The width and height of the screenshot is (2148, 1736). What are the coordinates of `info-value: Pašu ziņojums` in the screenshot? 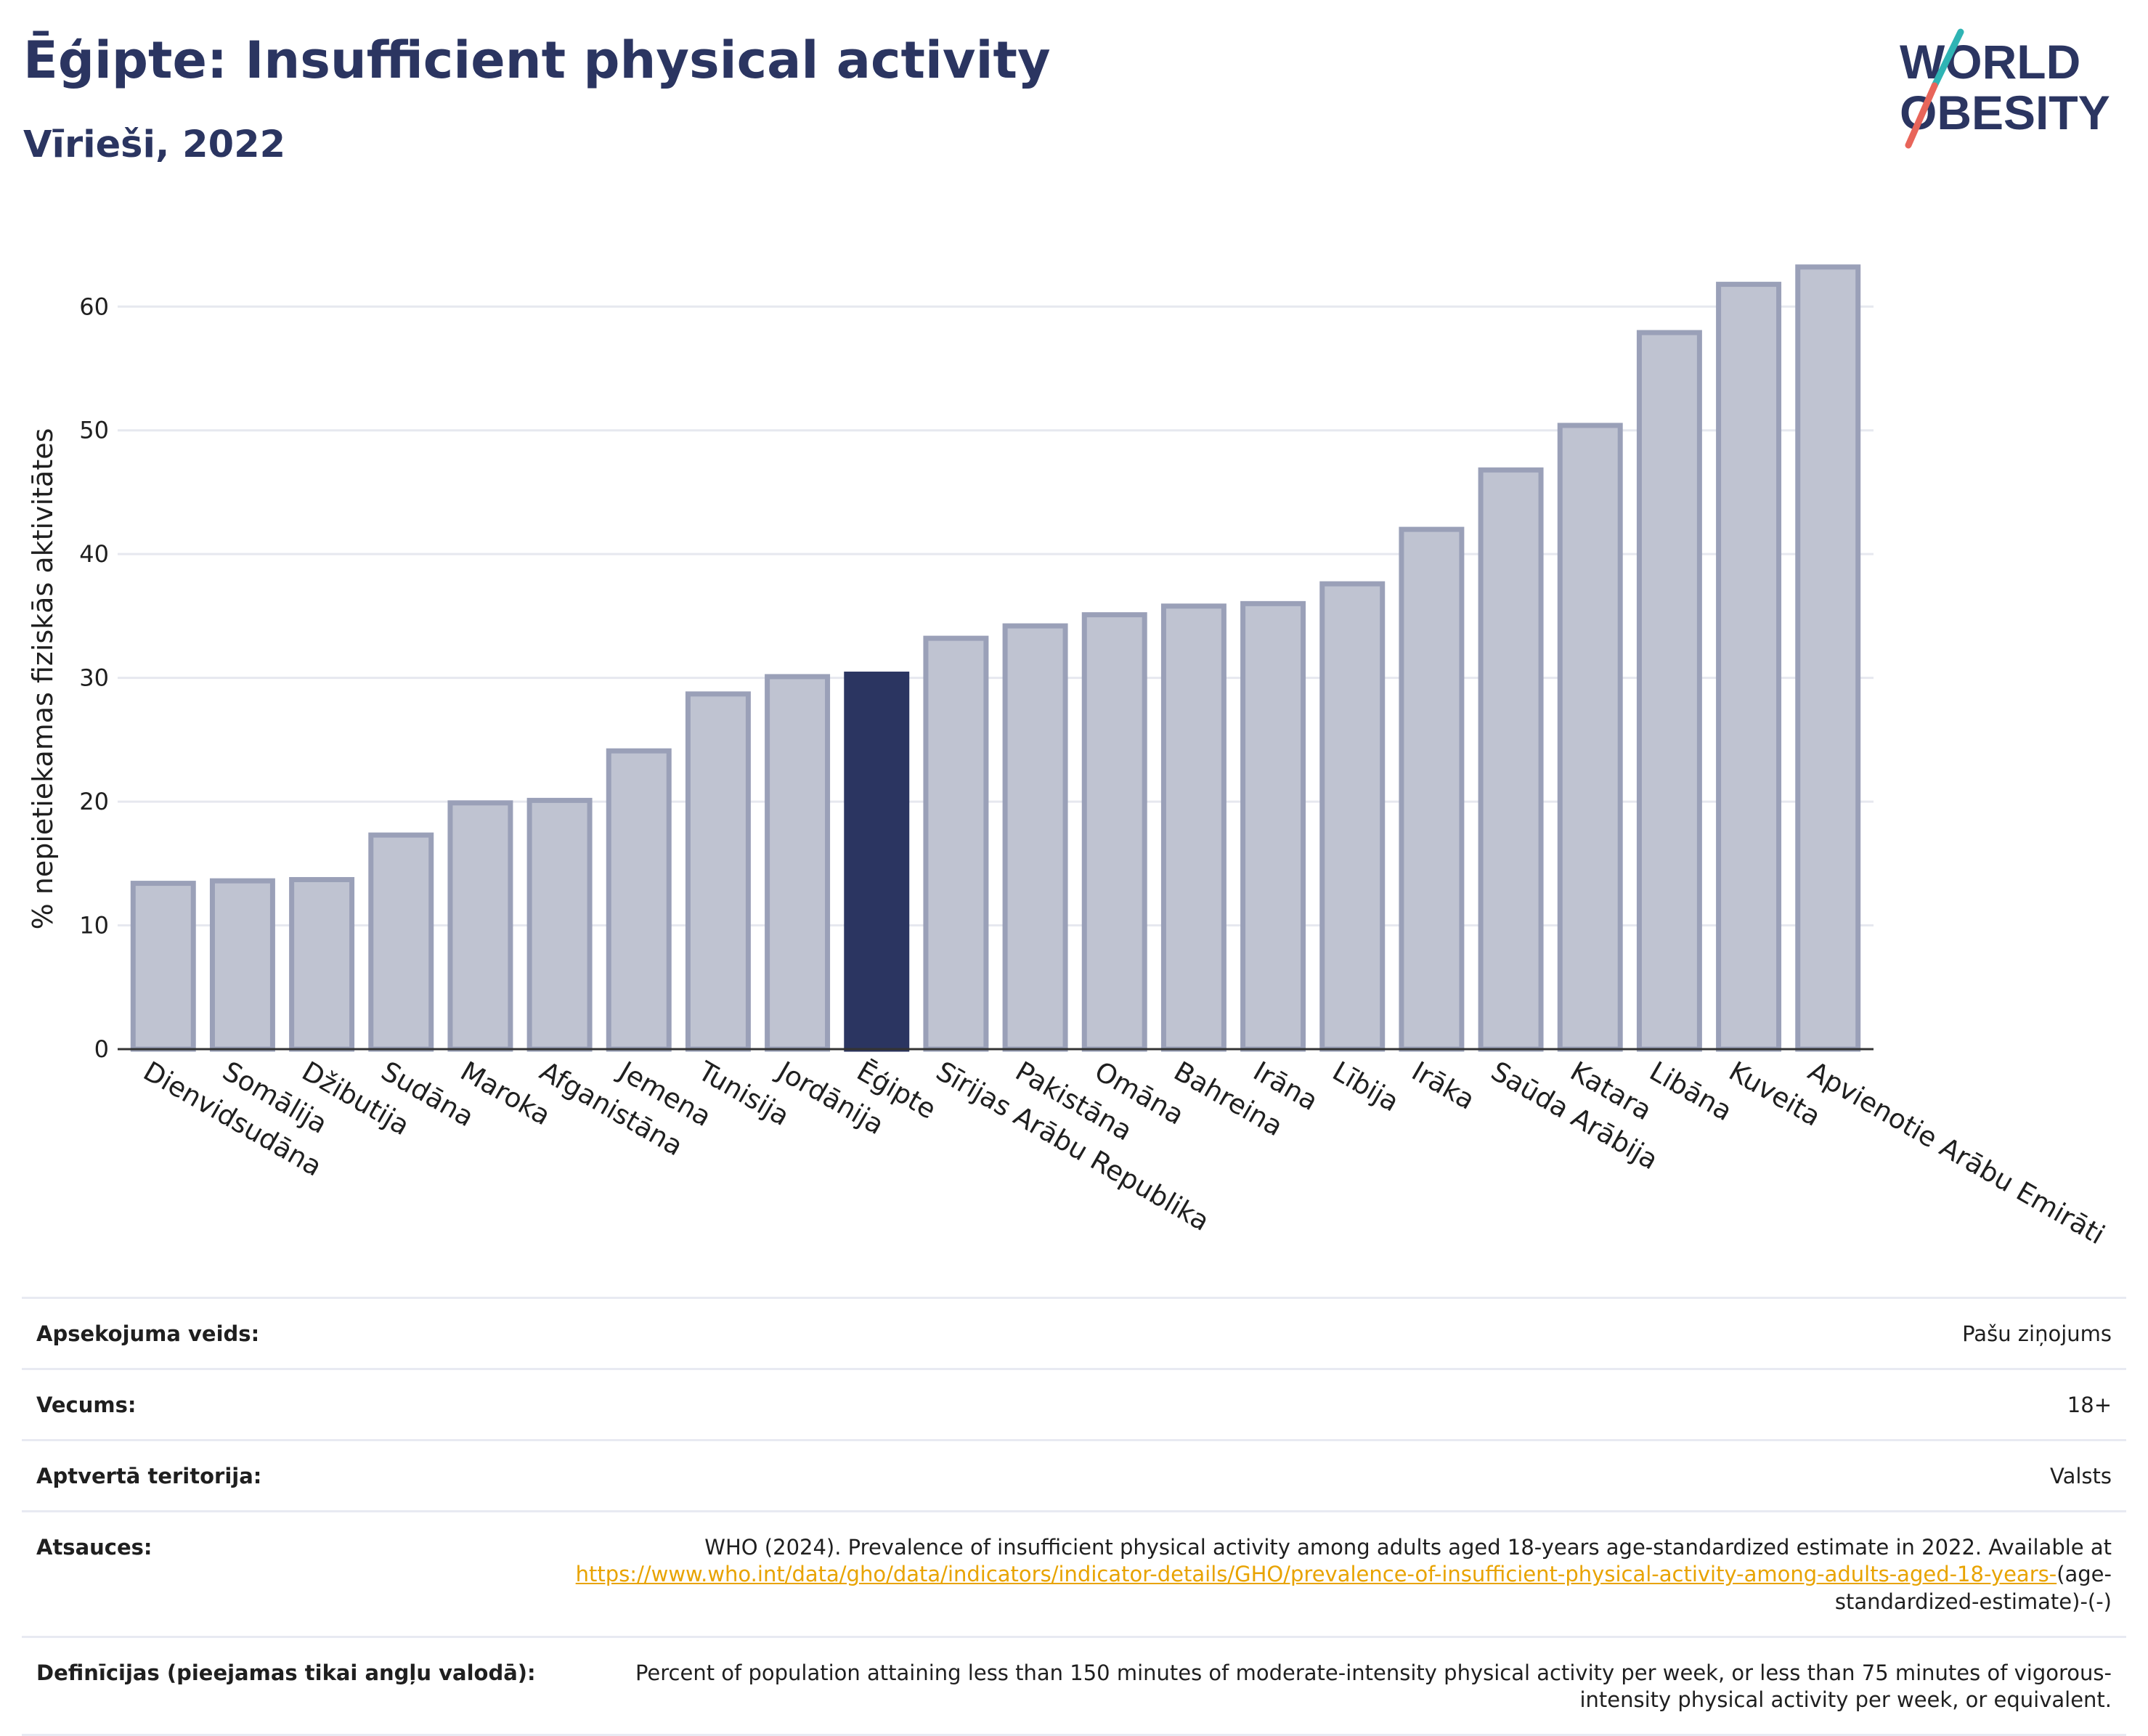 It's located at (1342, 1332).